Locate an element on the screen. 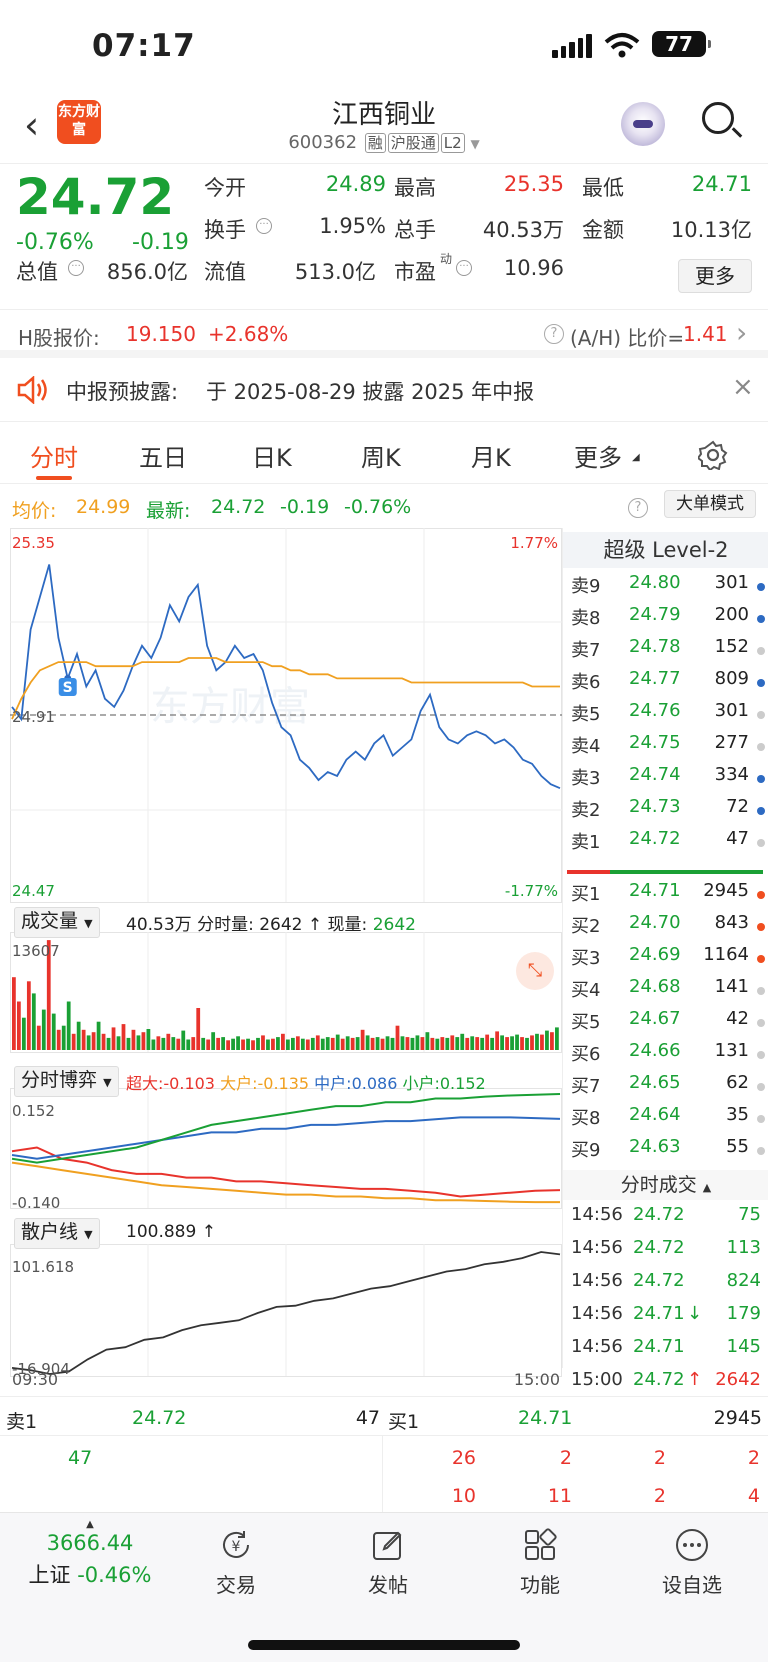 Image resolution: width=768 pixels, height=1662 pixels. bid-volume: 843 is located at coordinates (731, 922).